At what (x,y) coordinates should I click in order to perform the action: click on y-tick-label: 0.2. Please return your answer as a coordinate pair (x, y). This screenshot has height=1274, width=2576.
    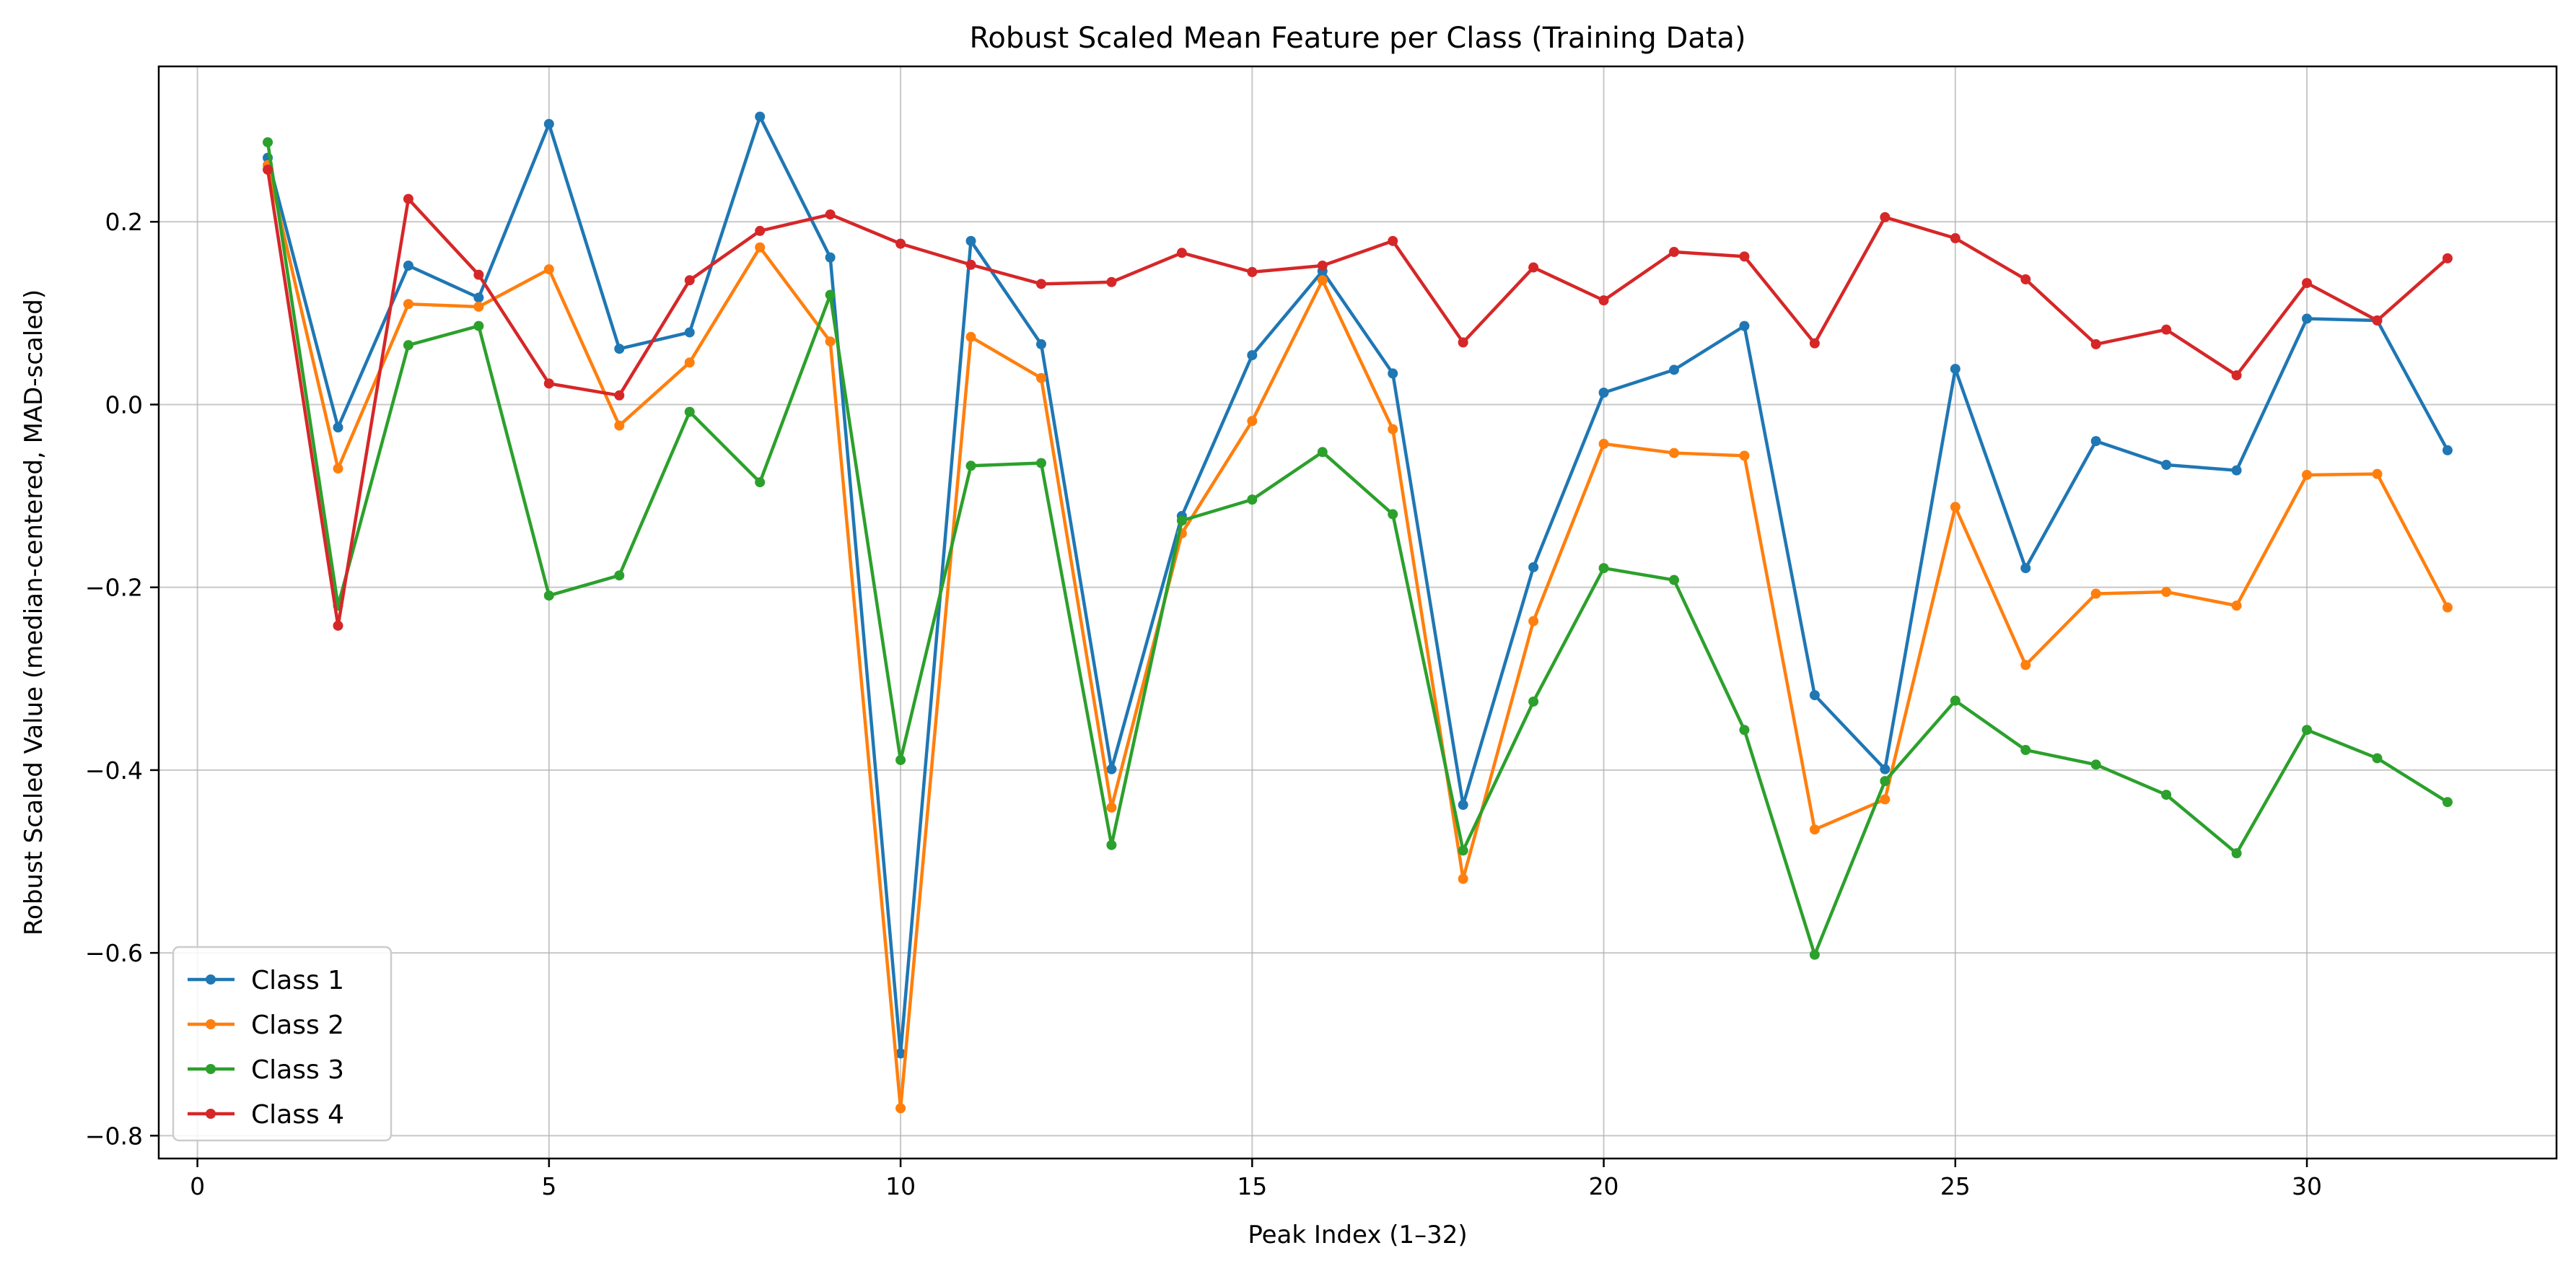
    Looking at the image, I should click on (124, 222).